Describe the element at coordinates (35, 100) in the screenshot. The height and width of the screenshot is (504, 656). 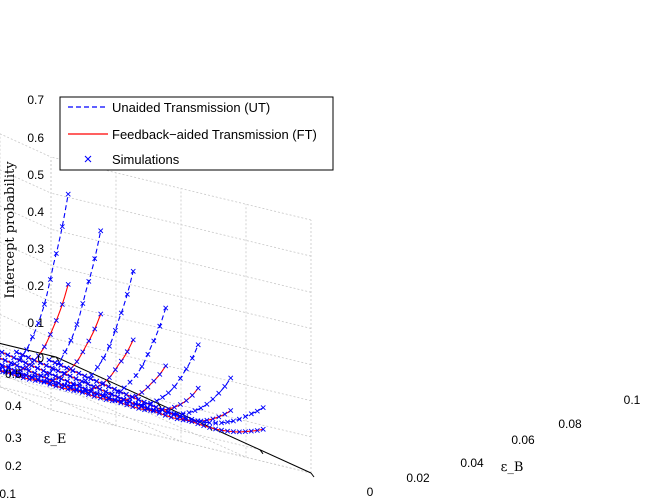
I see `z-tick-label: 0.7` at that location.